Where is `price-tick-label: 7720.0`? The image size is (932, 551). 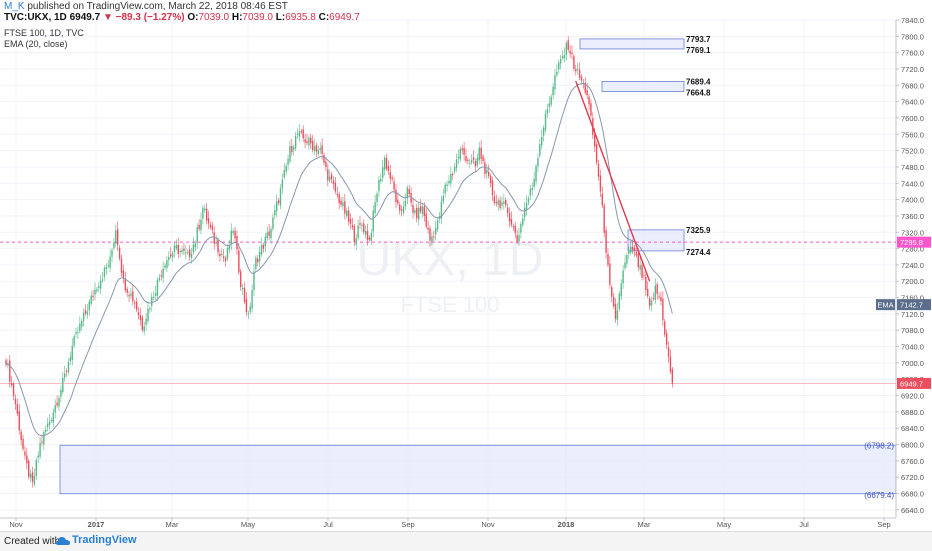 price-tick-label: 7720.0 is located at coordinates (912, 69).